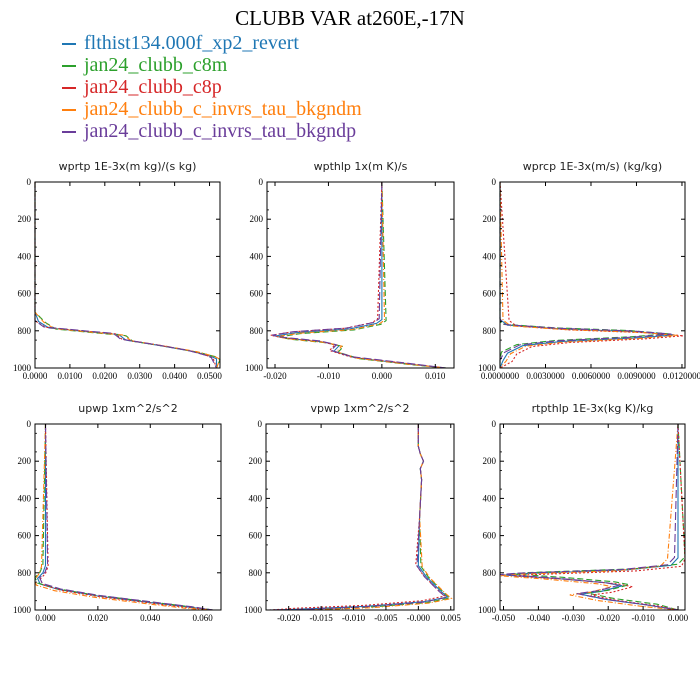 Image resolution: width=700 pixels, height=700 pixels. Describe the element at coordinates (153, 87) in the screenshot. I see `legend-label: jan24_clubb_c8p` at that location.